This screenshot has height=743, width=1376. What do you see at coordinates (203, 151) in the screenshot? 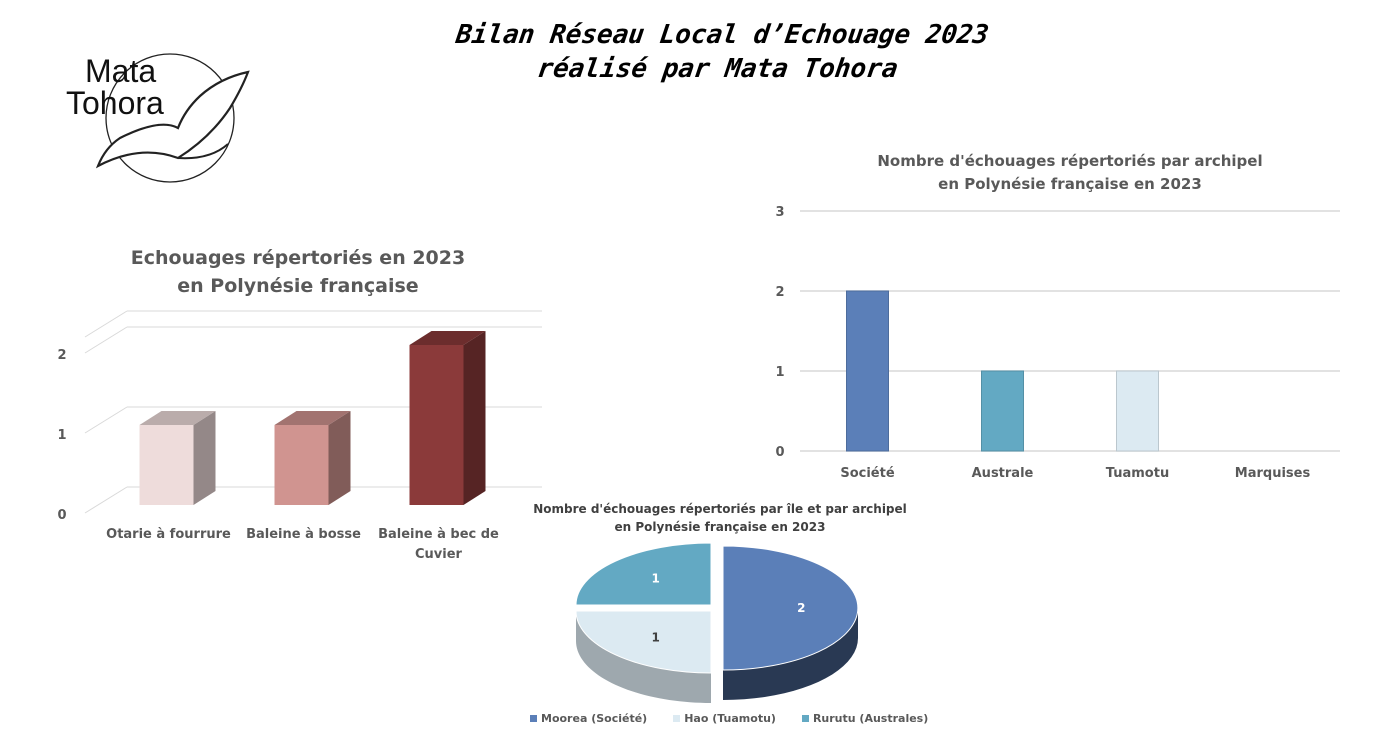
I see `logo-tail-stroke` at bounding box center [203, 151].